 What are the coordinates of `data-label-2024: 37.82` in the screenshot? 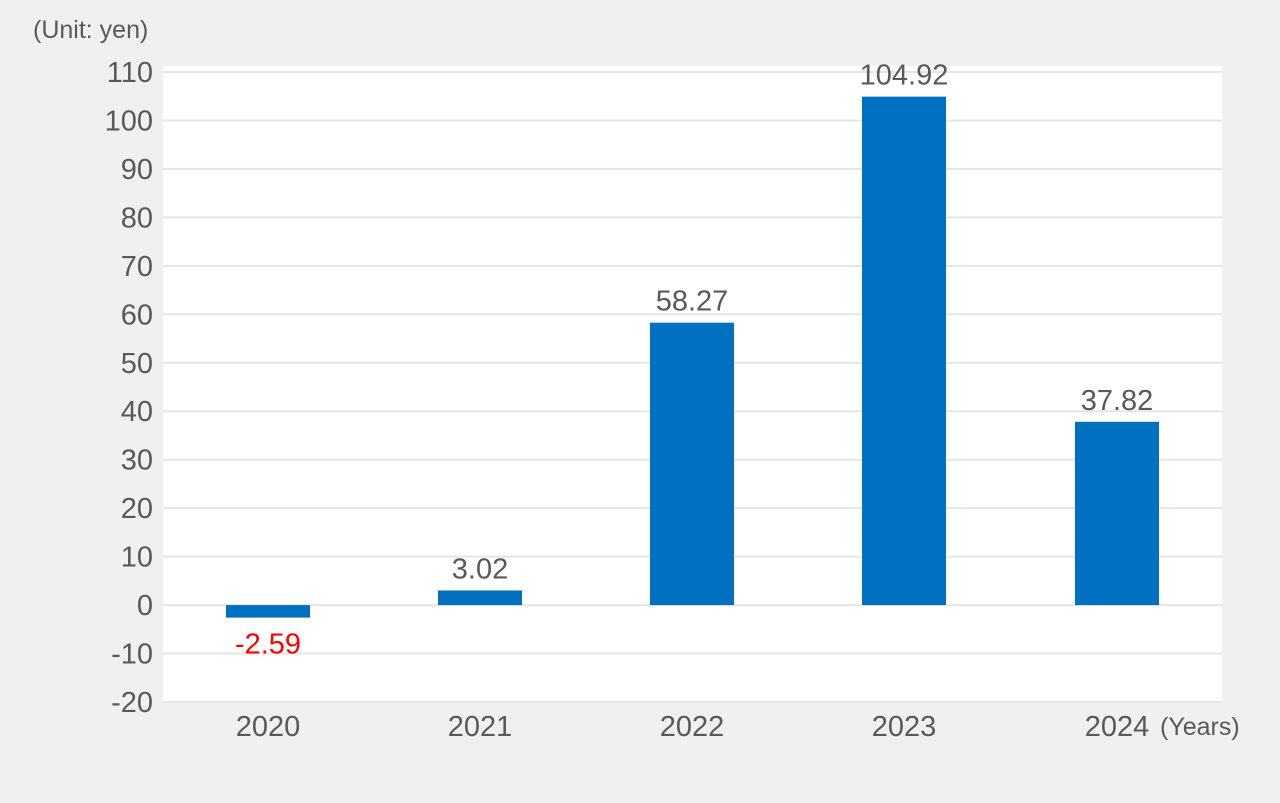 It's located at (1117, 401).